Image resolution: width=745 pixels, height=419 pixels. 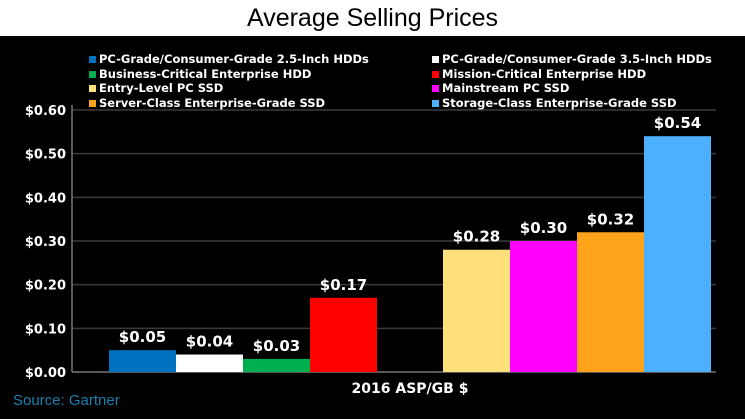 I want to click on legend-label: Server-Class Enterprise-Grade SSD, so click(x=212, y=102).